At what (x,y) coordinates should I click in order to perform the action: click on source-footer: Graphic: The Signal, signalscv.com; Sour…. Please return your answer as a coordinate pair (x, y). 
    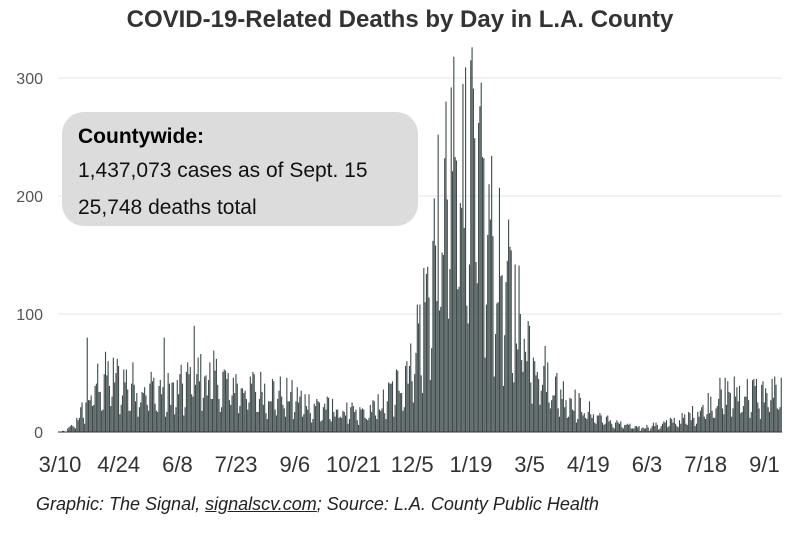
    Looking at the image, I should click on (317, 504).